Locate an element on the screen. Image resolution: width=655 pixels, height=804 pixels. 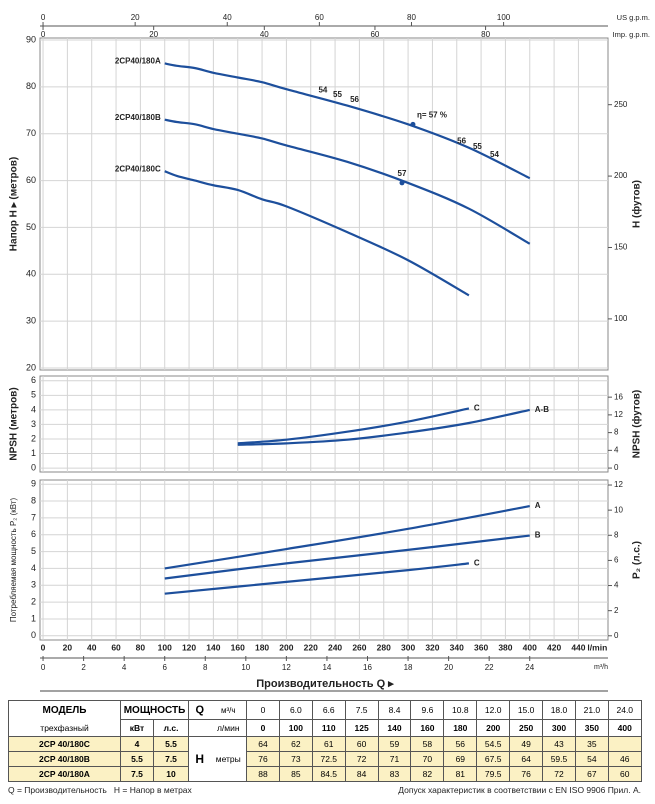
y-tick-label: 4 is located at coordinates (33, 568).